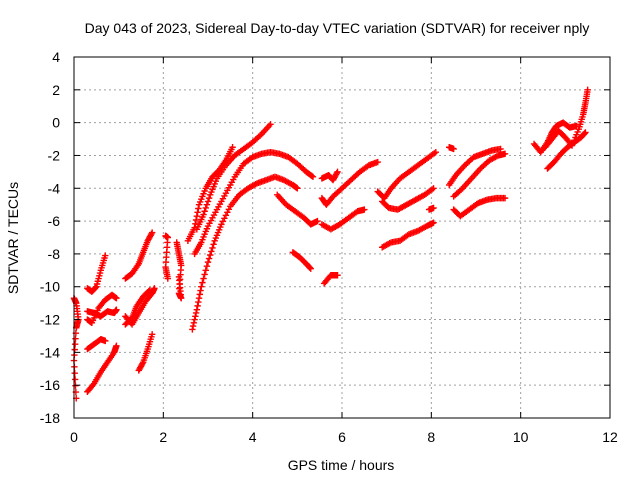 Image resolution: width=640 pixels, height=480 pixels. What do you see at coordinates (56, 90) in the screenshot?
I see `y-tick-label: 2` at bounding box center [56, 90].